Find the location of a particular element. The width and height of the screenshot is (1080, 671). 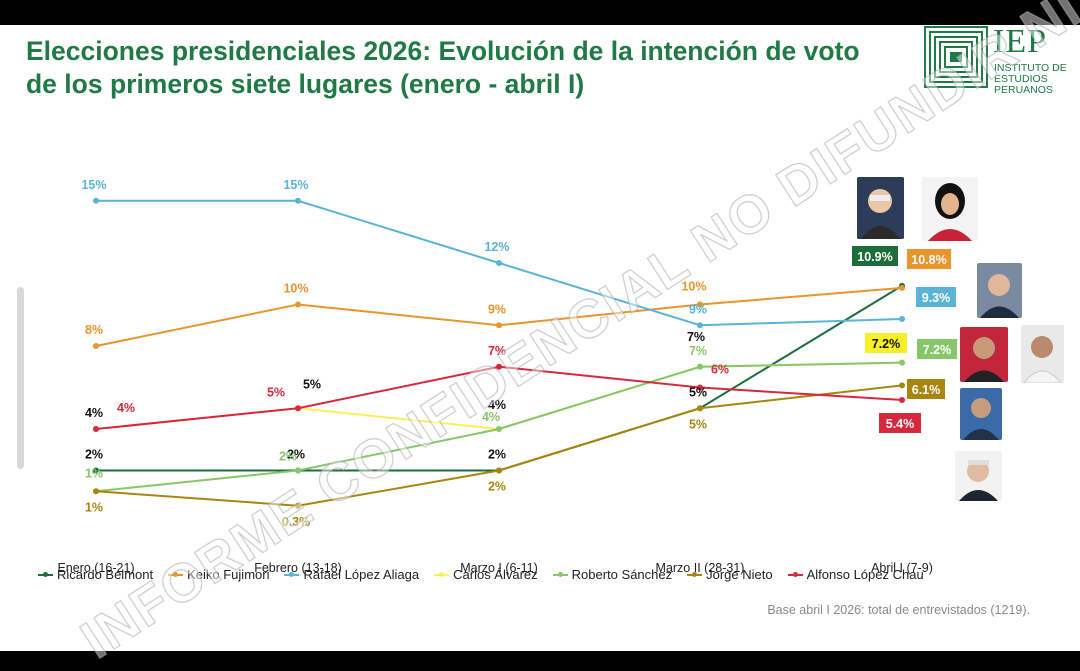

data-label: 6% is located at coordinates (720, 370).